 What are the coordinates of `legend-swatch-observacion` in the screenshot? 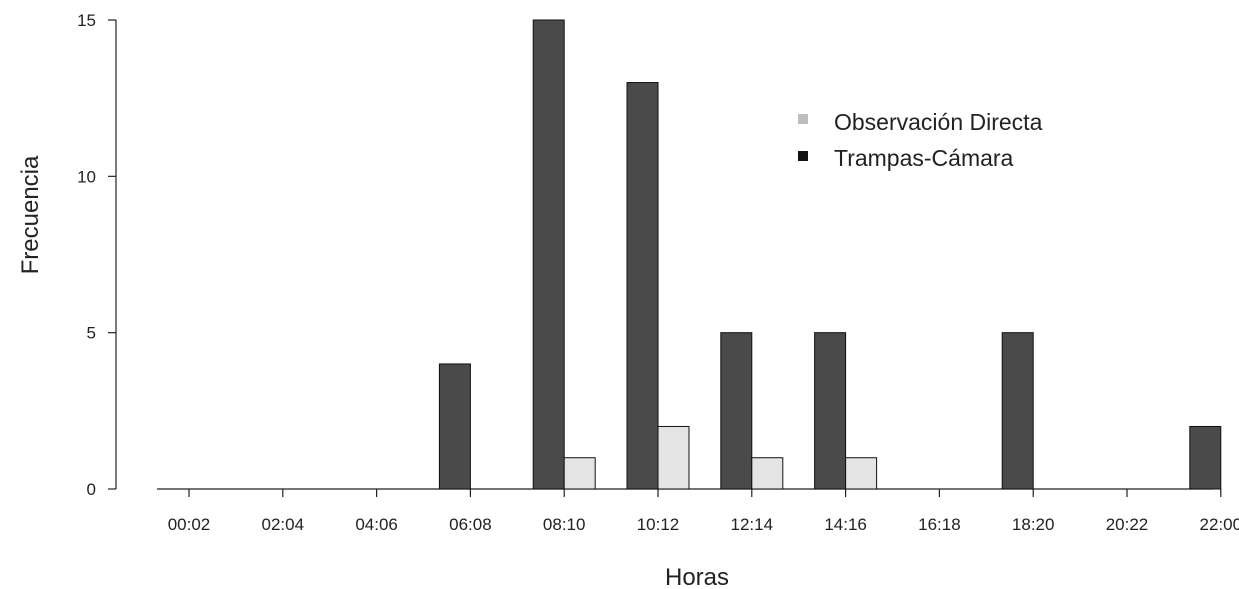 It's located at (803, 119).